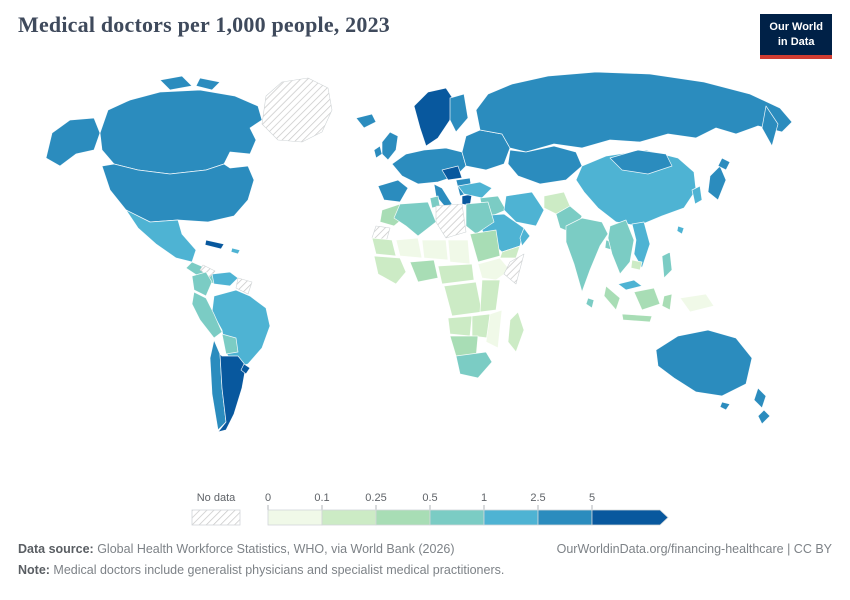  Describe the element at coordinates (424, 271) in the screenshot. I see `region-nigeria` at that location.